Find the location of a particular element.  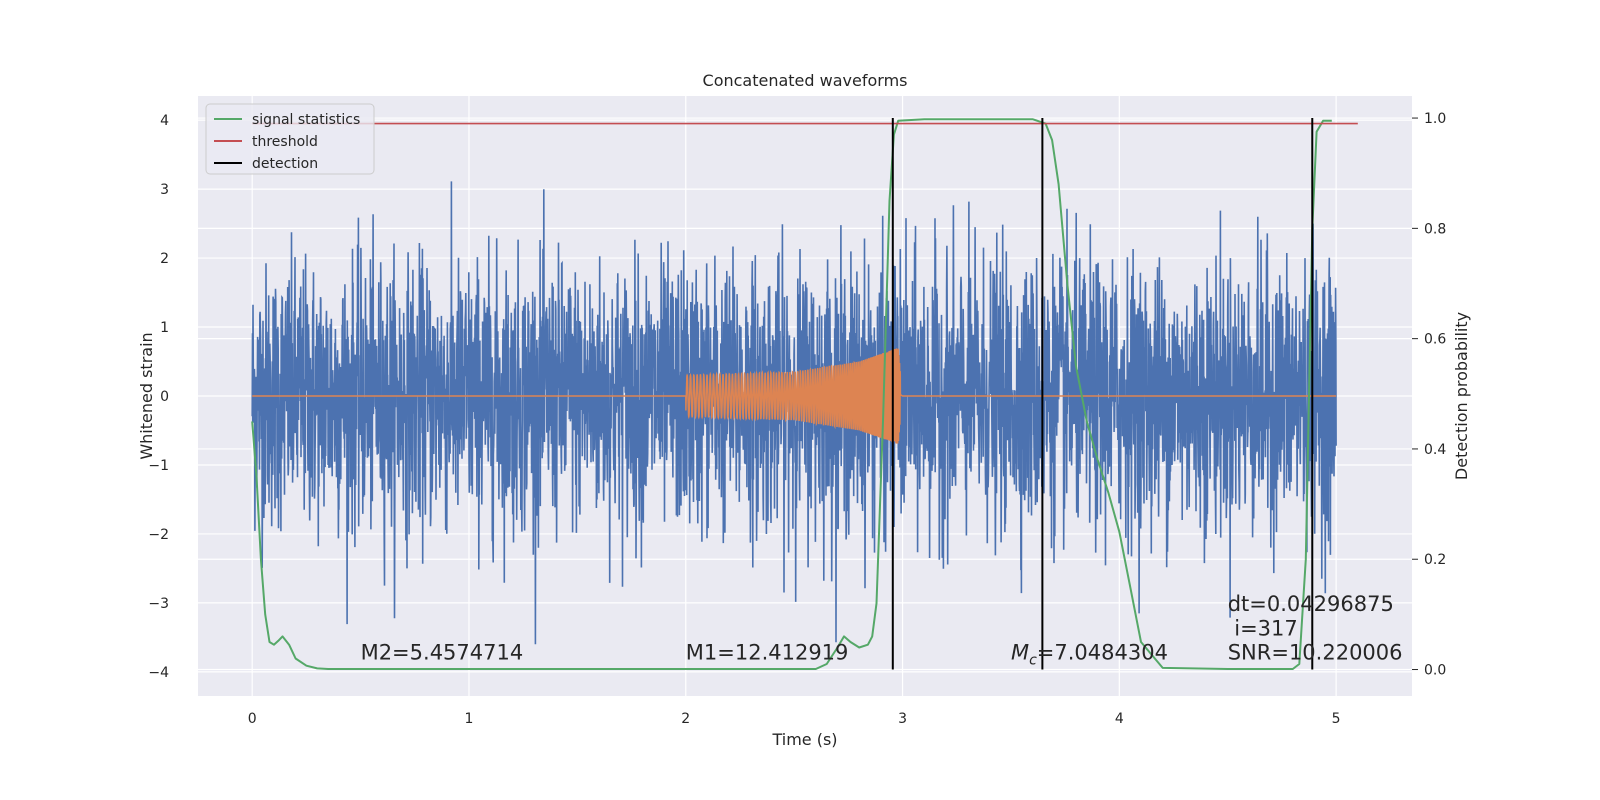

x-tick-label: 4 is located at coordinates (1119, 719).